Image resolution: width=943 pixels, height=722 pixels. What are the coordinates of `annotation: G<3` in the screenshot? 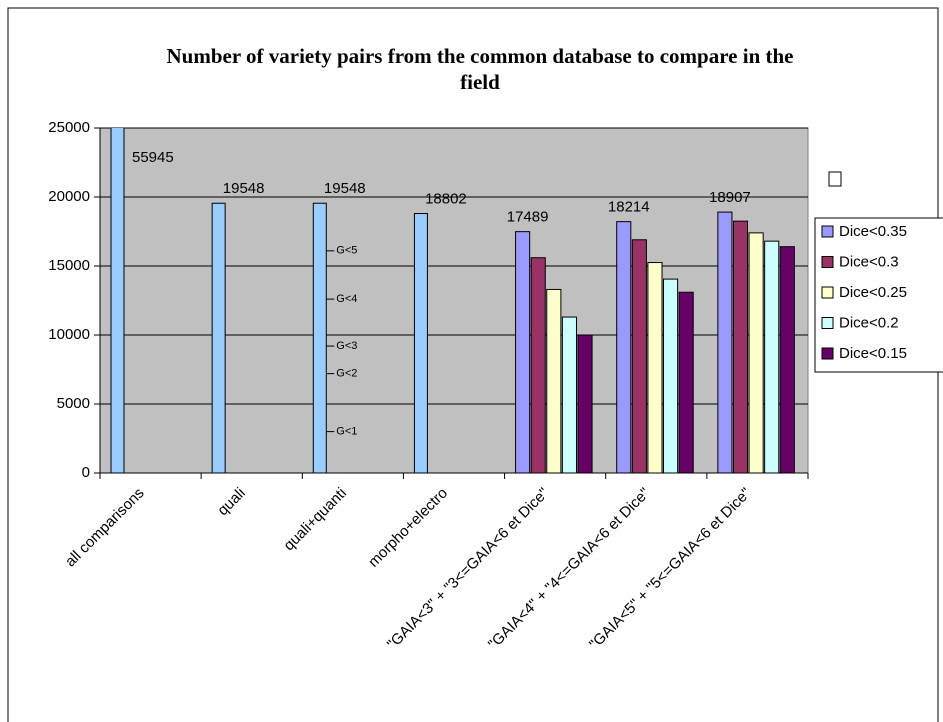 It's located at (346, 346).